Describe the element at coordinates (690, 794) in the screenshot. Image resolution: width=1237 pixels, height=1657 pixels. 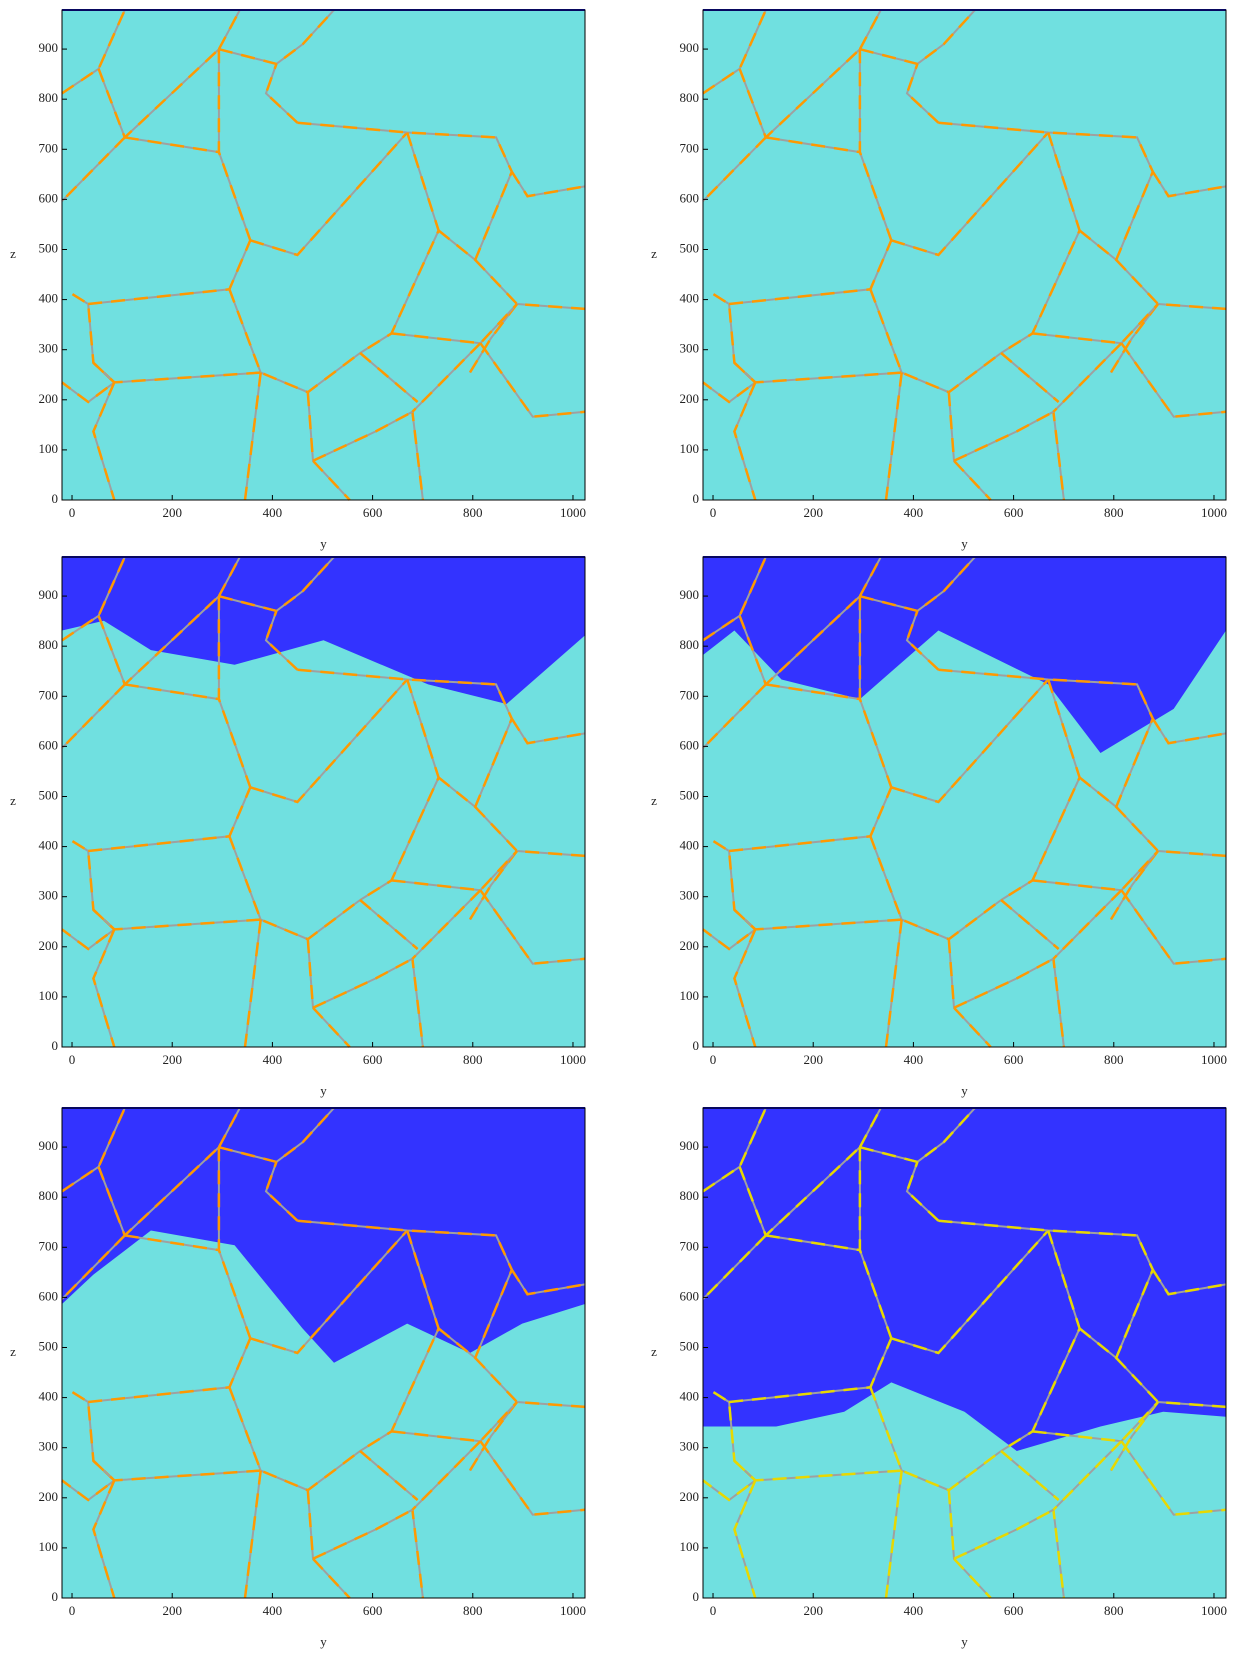
I see `y-tick-label: 500` at that location.